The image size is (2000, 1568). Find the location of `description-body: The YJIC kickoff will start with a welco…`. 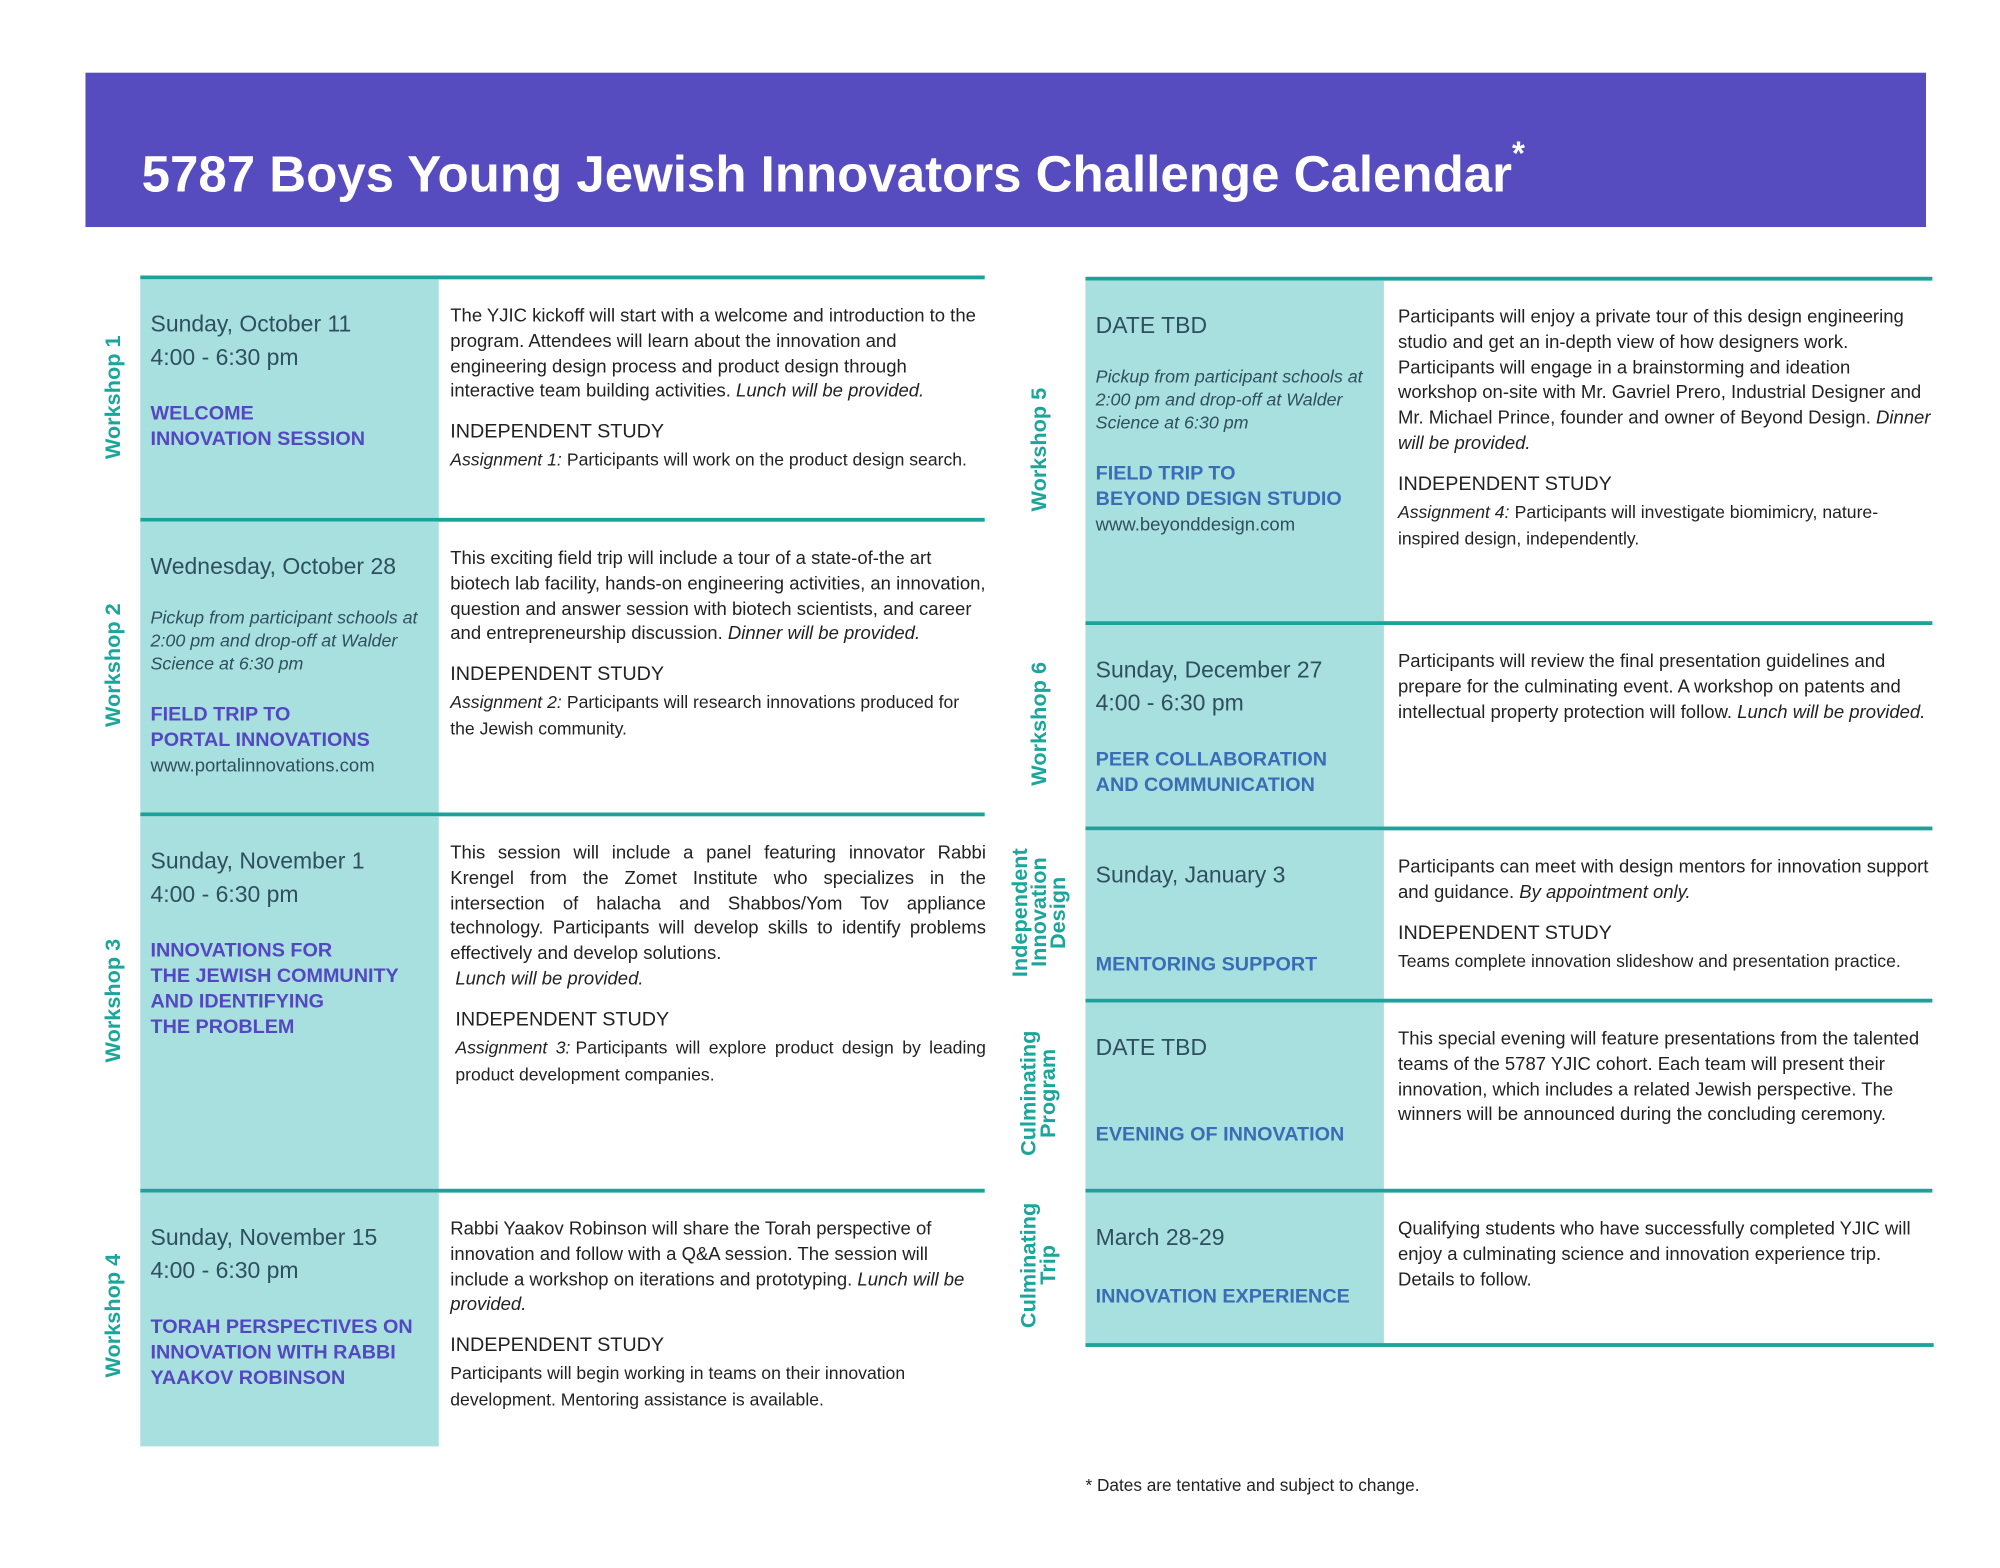

description-body: The YJIC kickoff will start with a welco… is located at coordinates (713, 354).